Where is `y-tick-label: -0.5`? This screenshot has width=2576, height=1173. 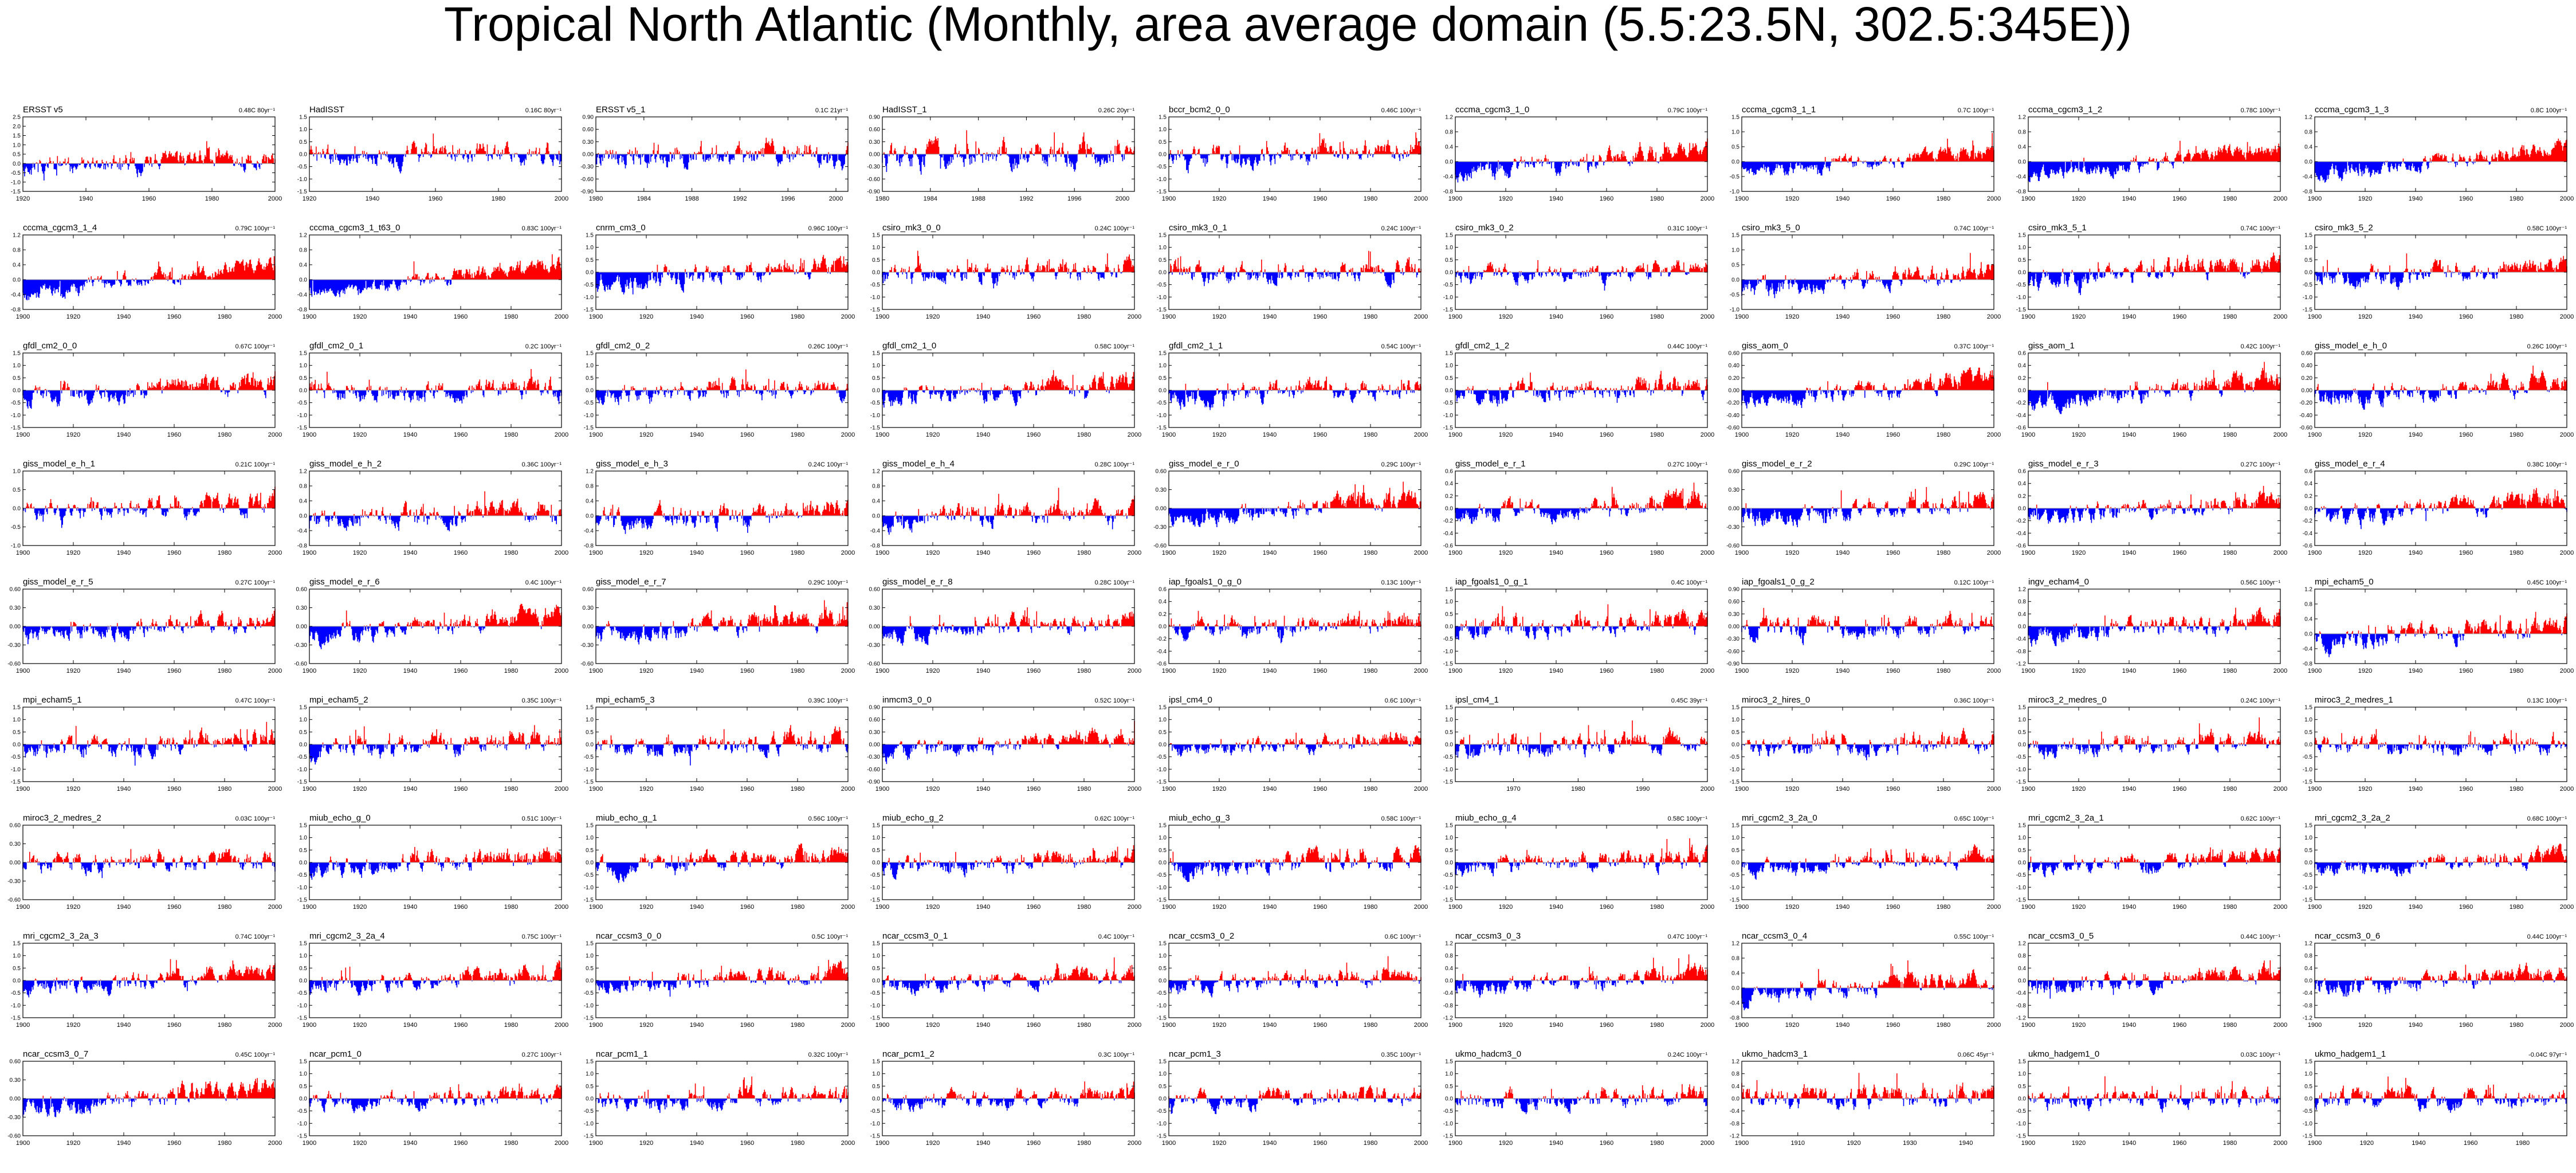 y-tick-label: -0.5 is located at coordinates (1735, 875).